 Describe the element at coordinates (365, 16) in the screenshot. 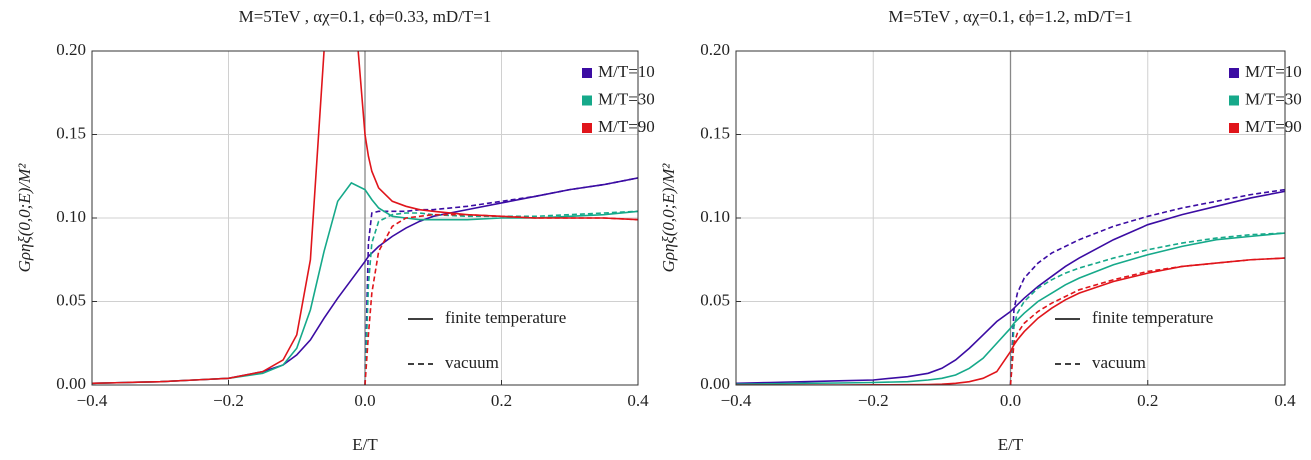

I see `chart-title: M=5TeV , αχ=0.1, ϵϕ=0.33, mD/T=1` at that location.